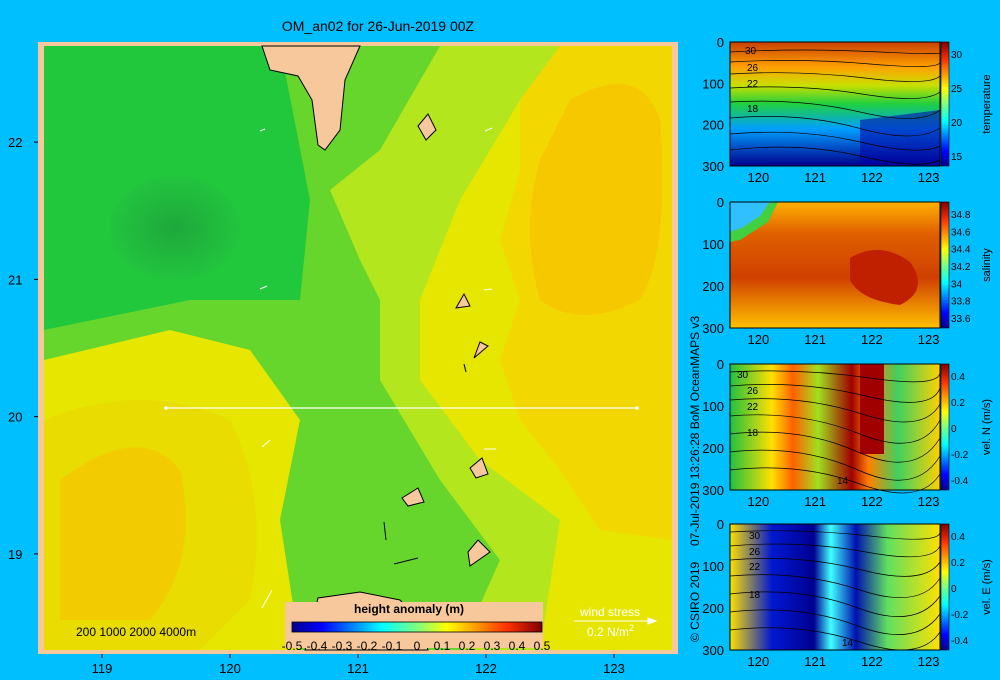  I want to click on section-colorbar-tick-label: 34, so click(957, 284).